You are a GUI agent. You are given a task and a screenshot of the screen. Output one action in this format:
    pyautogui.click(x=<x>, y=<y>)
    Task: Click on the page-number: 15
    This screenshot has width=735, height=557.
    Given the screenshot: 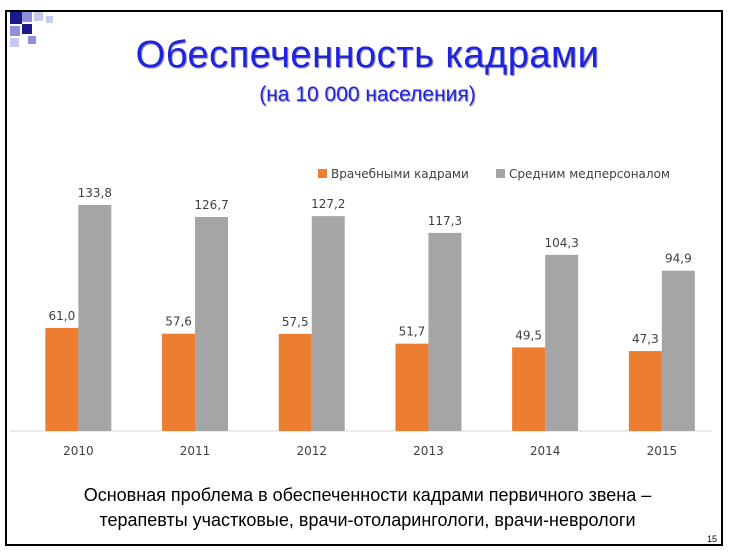 What is the action you would take?
    pyautogui.click(x=711, y=539)
    